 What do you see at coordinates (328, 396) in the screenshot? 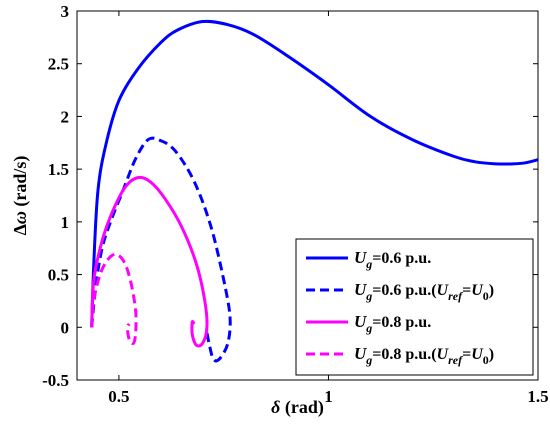
I see `x-tick-label: 1` at bounding box center [328, 396].